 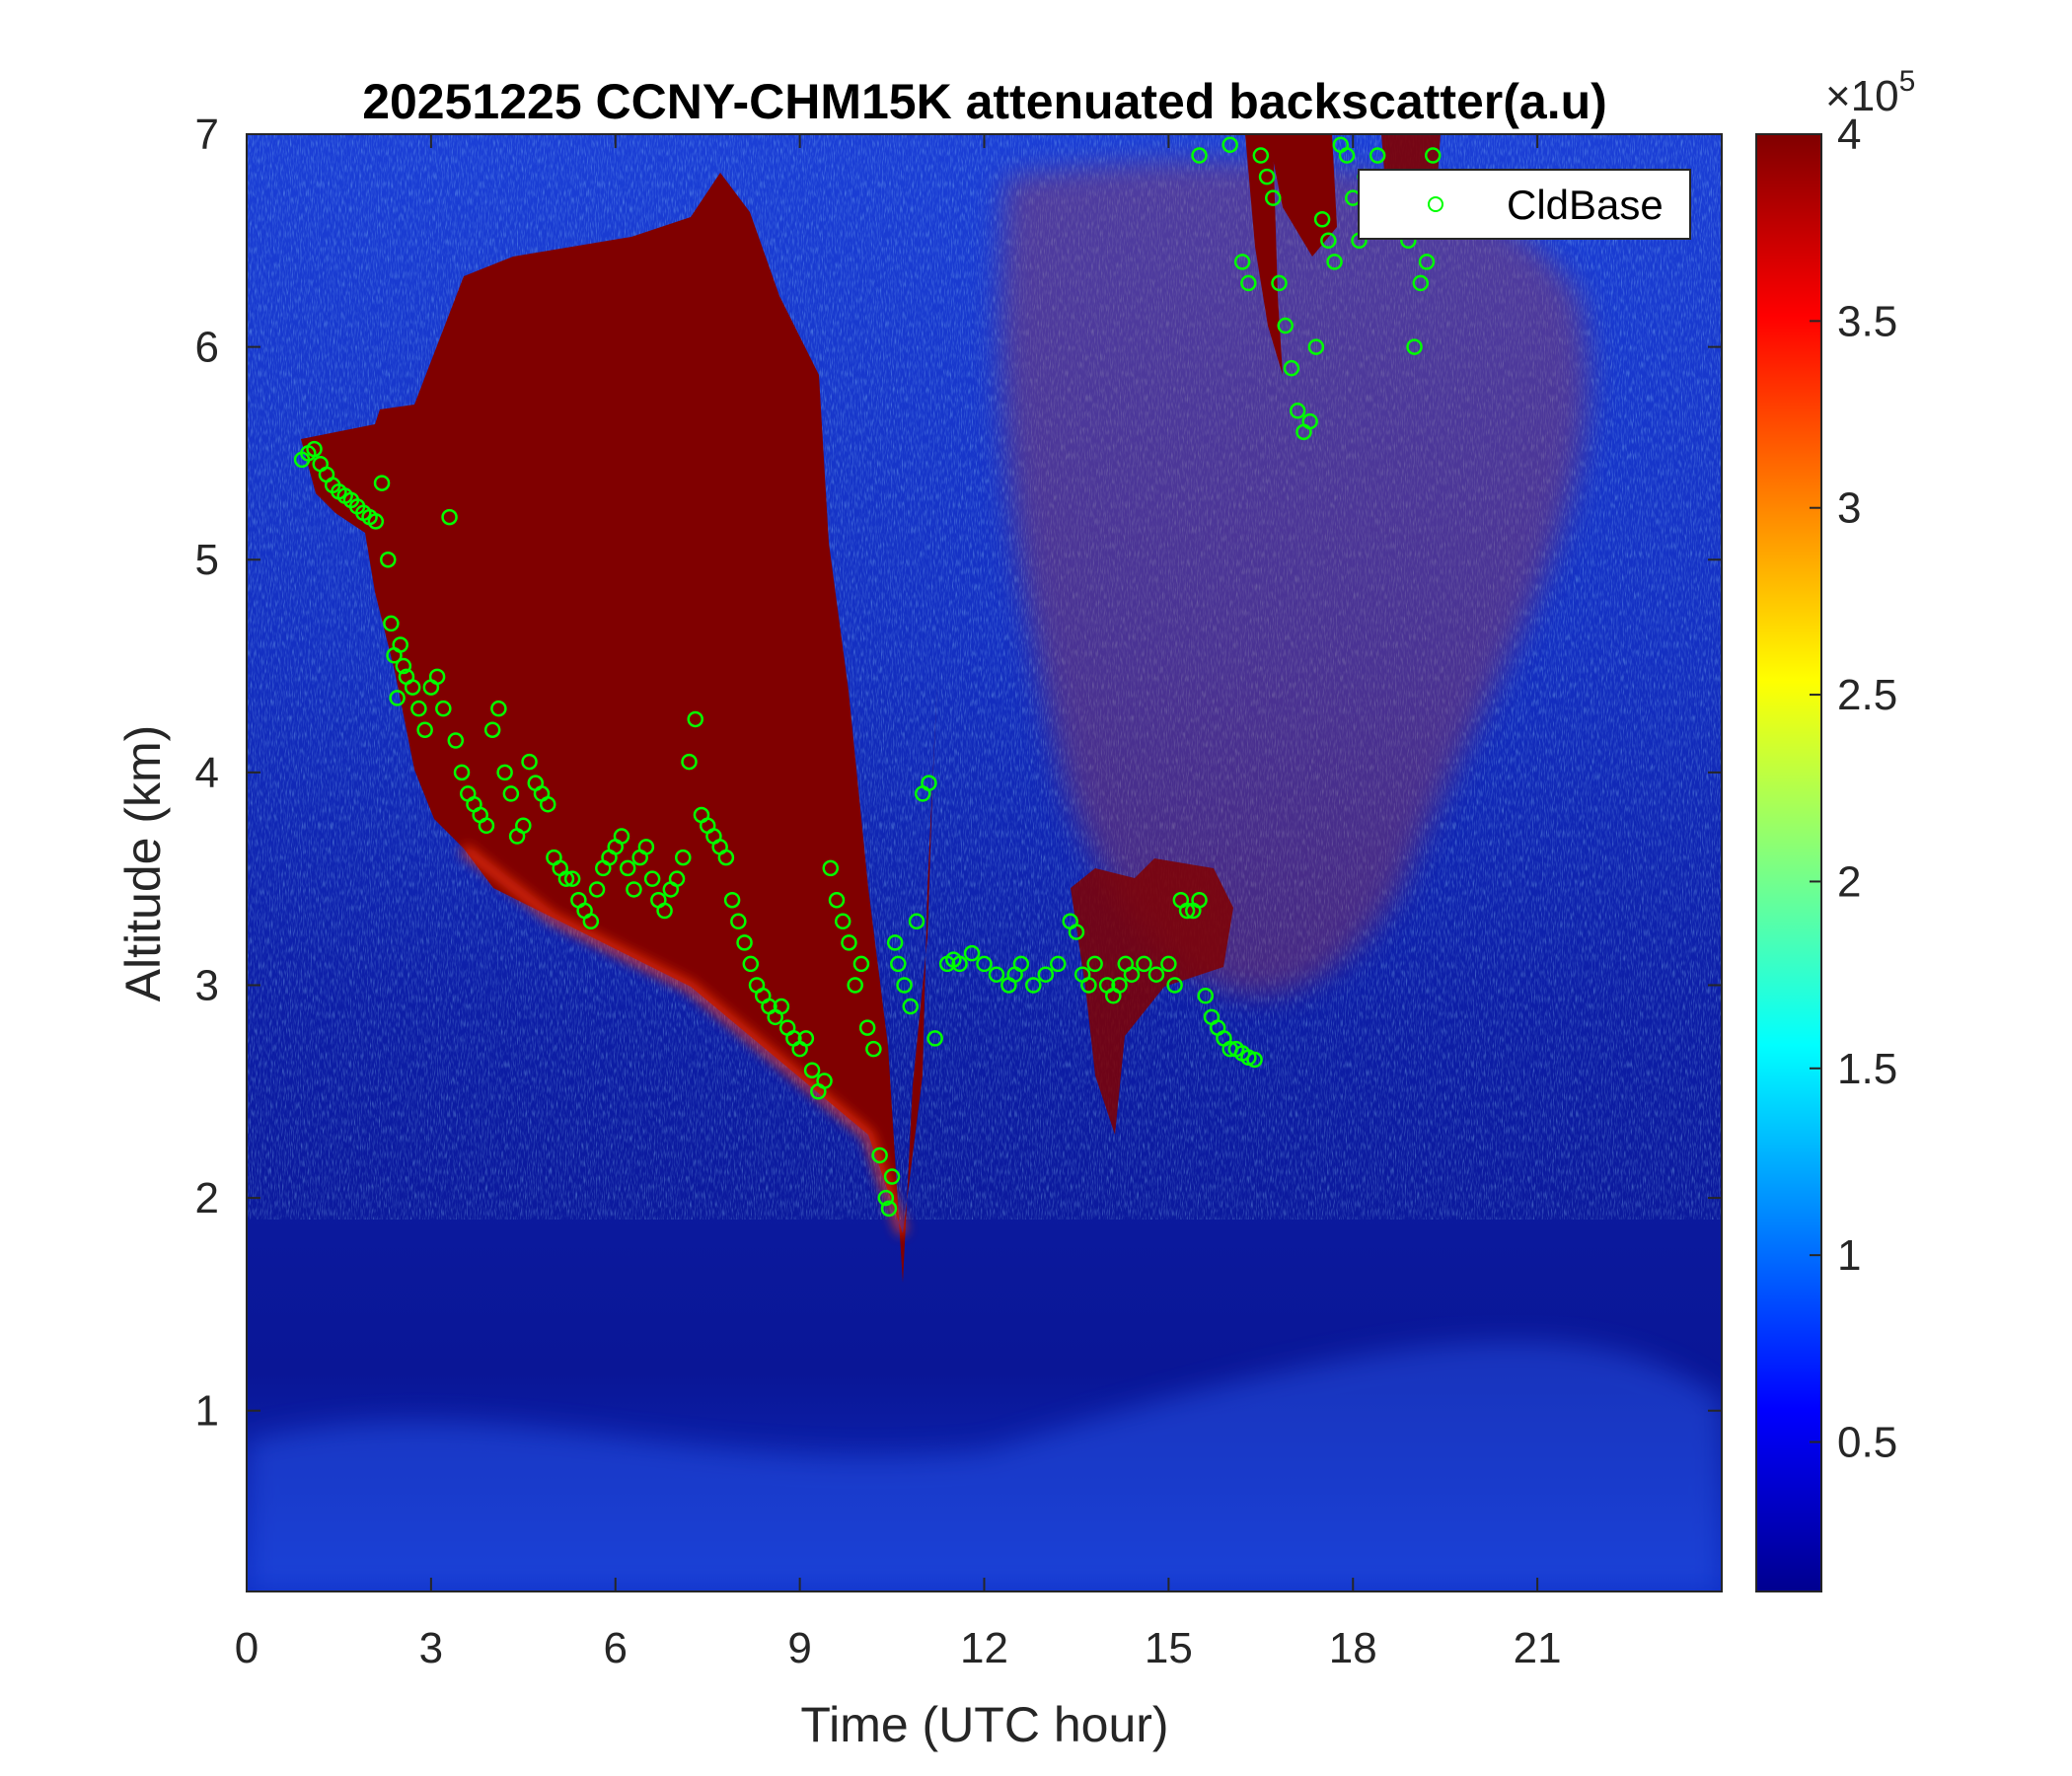 I want to click on x-tick-label: 15, so click(x=1169, y=1648).